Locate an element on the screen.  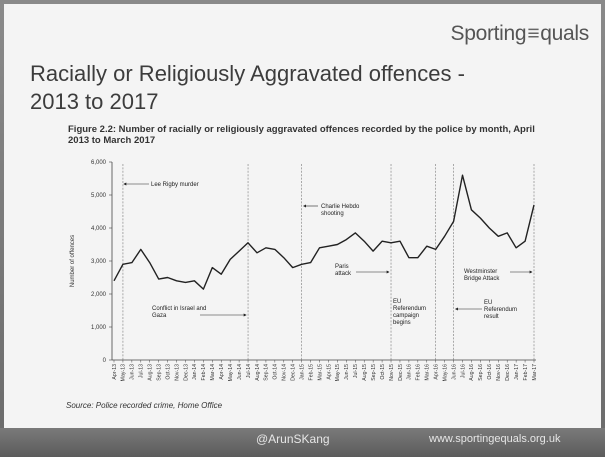
x-tick-label: Sep-15 is located at coordinates (374, 372).